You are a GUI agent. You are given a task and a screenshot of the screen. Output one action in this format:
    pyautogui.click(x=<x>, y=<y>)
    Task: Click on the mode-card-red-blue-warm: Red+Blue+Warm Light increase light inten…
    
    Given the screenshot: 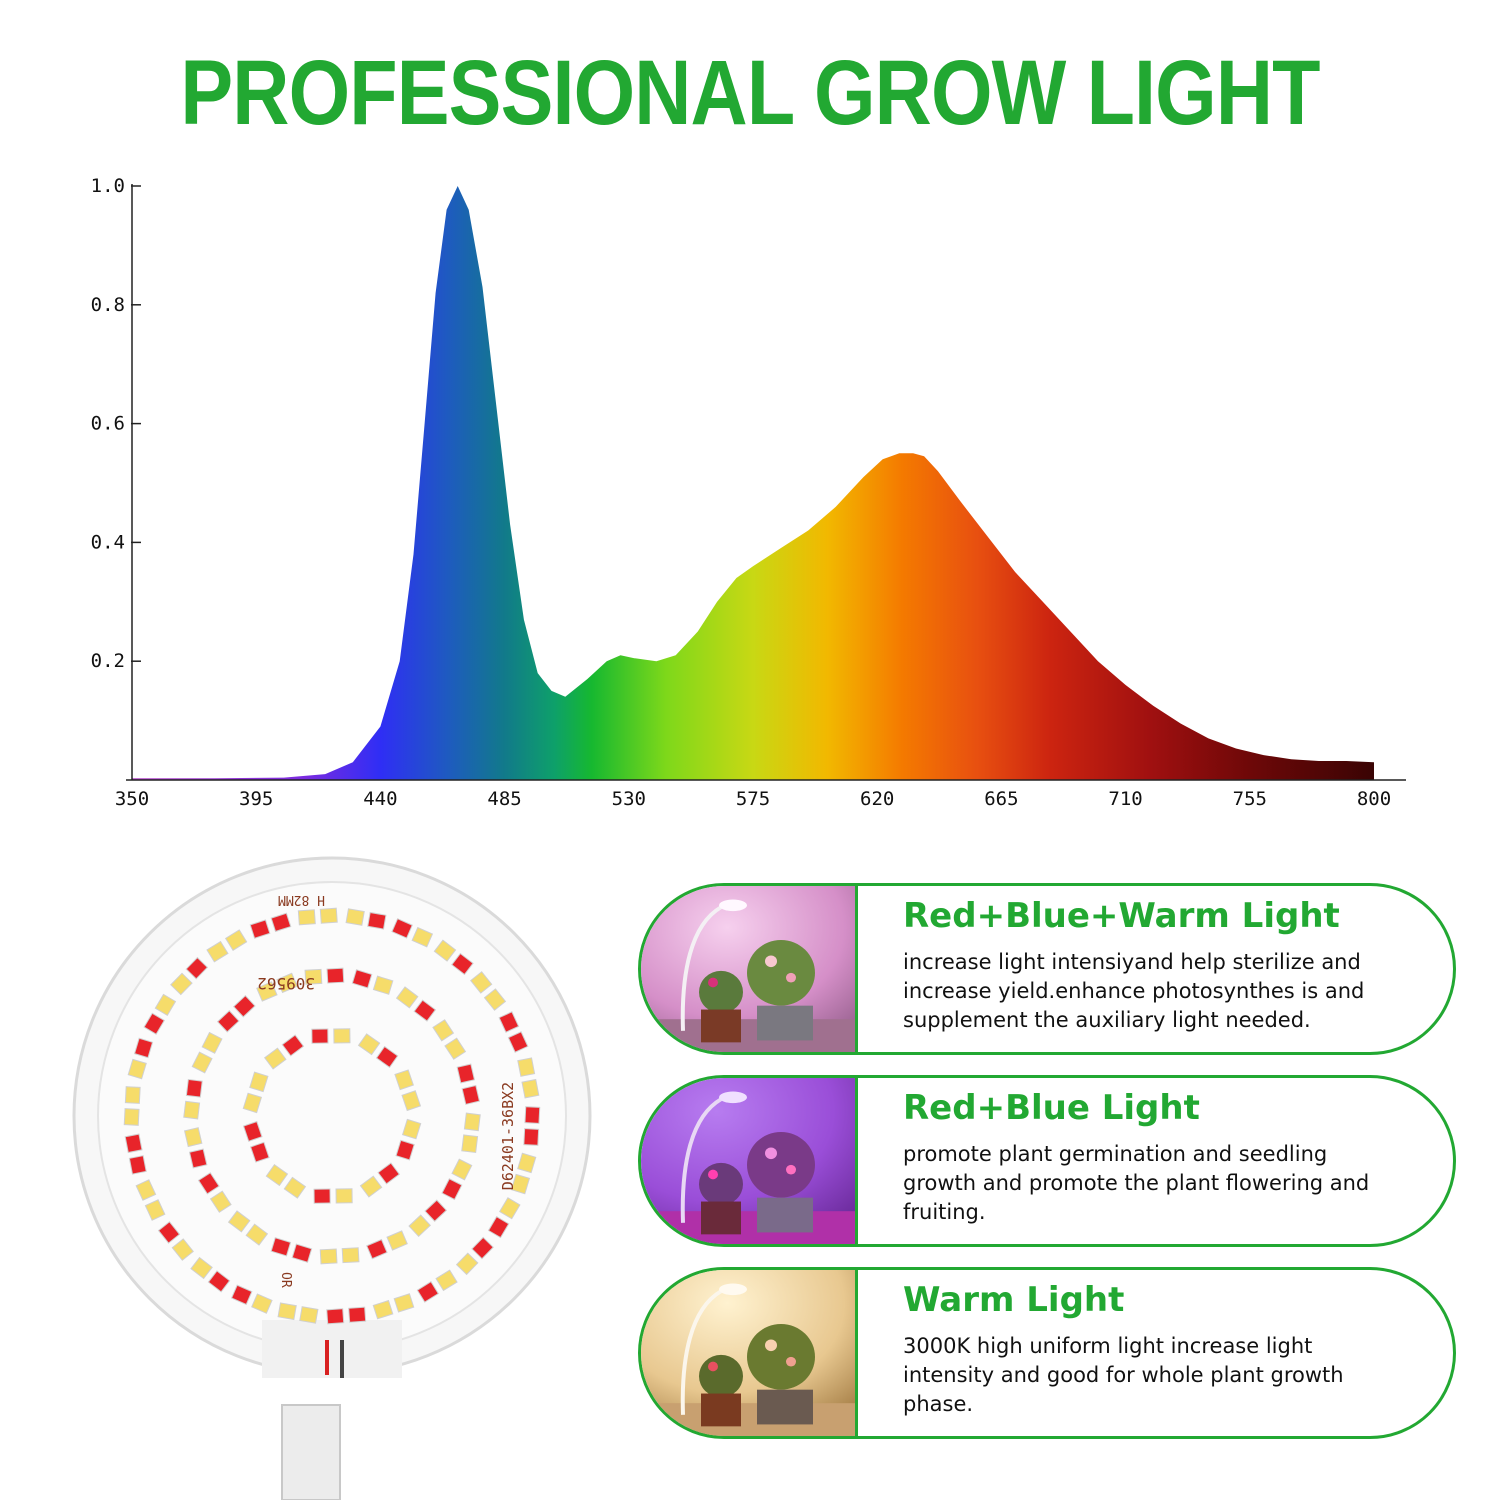 What is the action you would take?
    pyautogui.click(x=1047, y=969)
    